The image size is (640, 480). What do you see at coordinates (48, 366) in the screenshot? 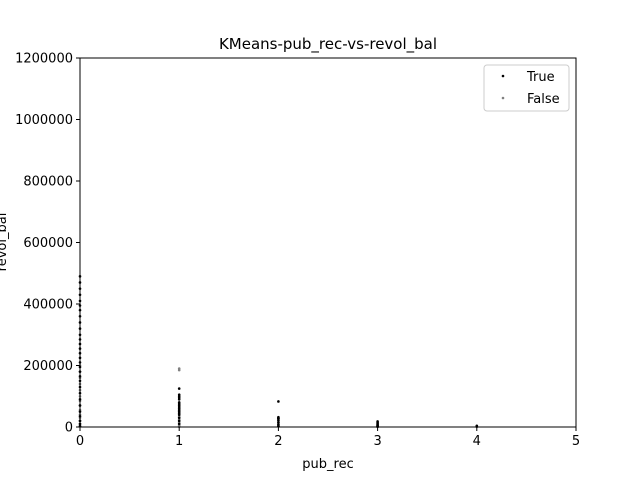
I see `y-tick-label: 200000` at bounding box center [48, 366].